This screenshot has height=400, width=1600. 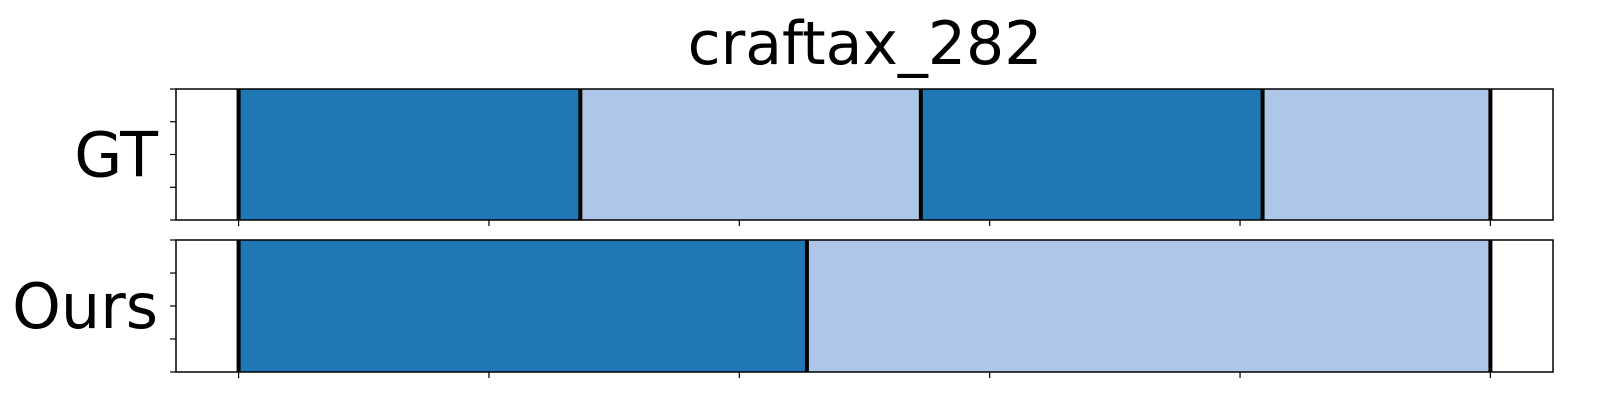 I want to click on chart-title: craftax_282, so click(x=865, y=44).